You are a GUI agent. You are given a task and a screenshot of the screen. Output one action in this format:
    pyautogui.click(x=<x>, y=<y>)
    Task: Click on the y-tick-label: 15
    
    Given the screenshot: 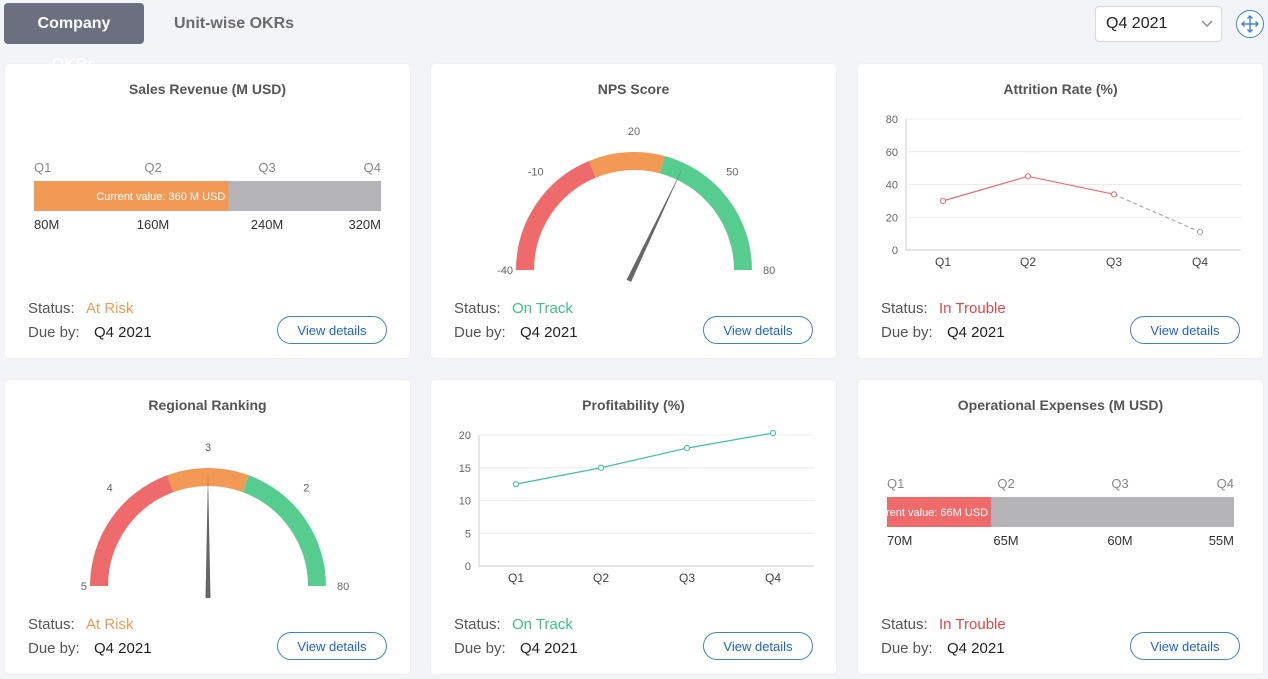 What is the action you would take?
    pyautogui.click(x=465, y=469)
    